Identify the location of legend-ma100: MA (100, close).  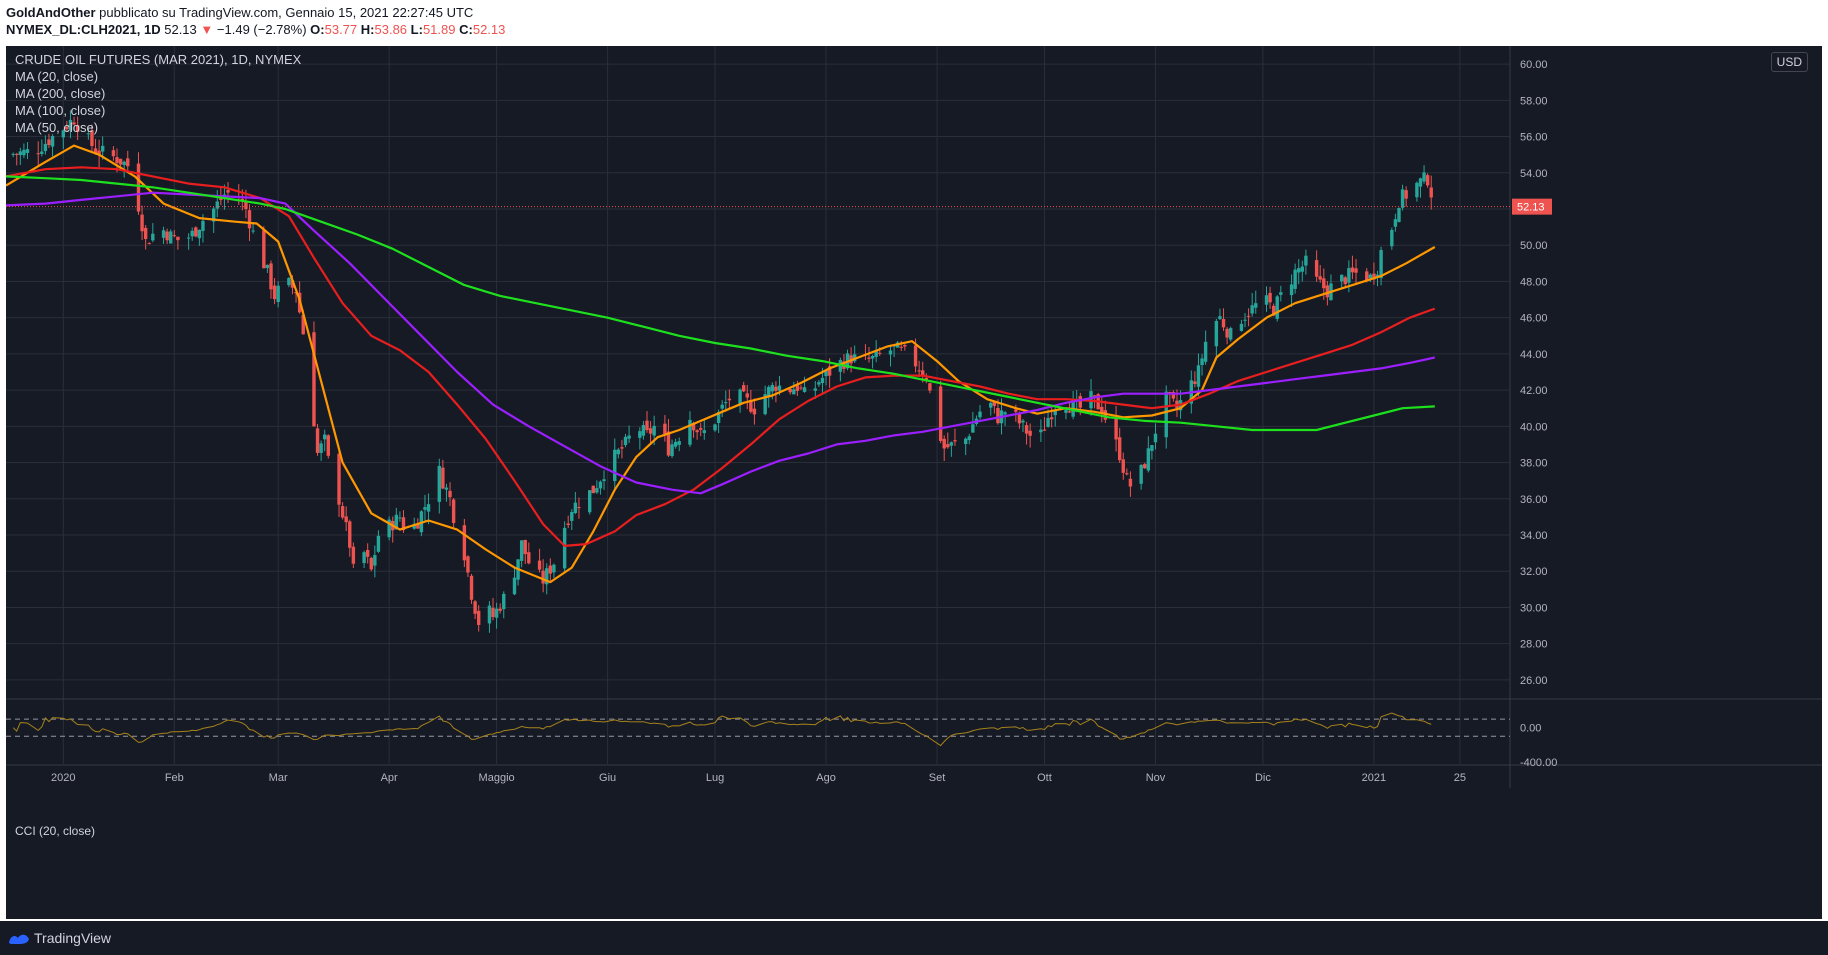
(60, 110).